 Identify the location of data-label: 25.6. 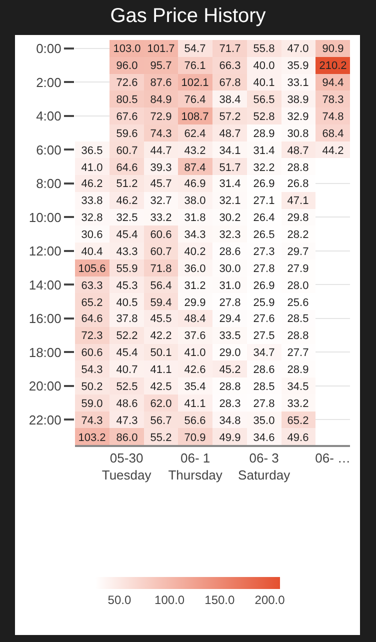
(298, 302).